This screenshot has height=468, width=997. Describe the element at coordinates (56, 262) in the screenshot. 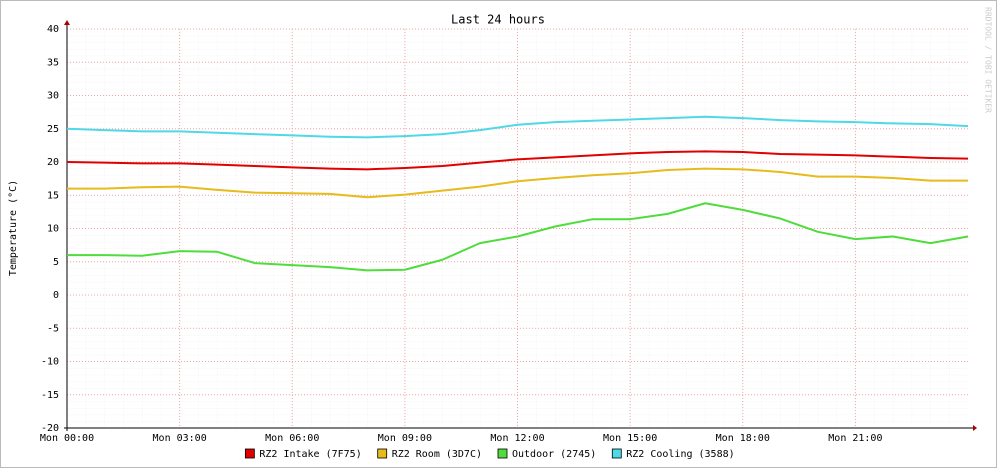

I see `y-tick-label: 5` at that location.